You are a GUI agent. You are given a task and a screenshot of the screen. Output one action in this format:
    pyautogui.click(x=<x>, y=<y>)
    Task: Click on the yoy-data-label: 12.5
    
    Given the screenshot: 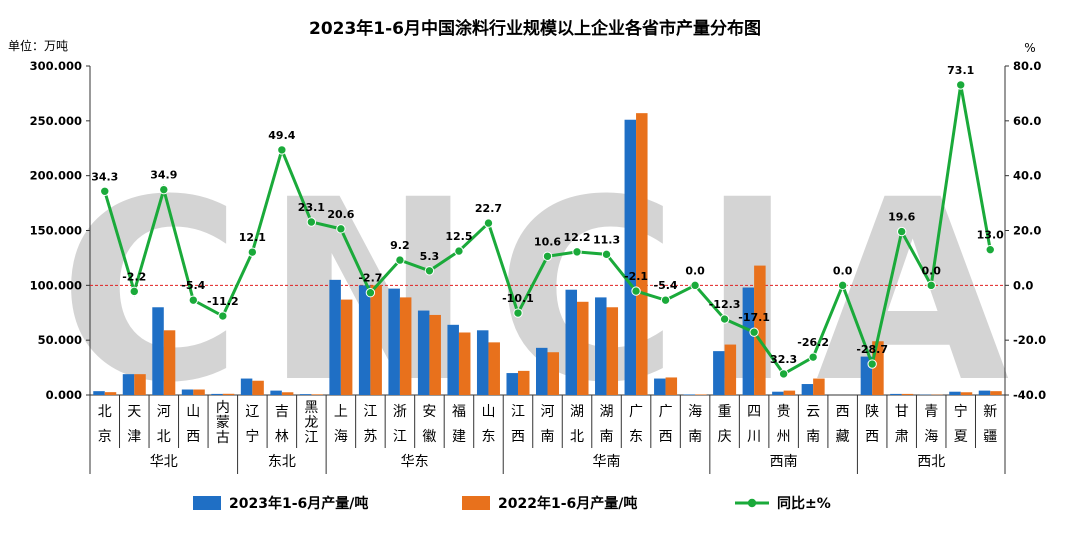 What is the action you would take?
    pyautogui.click(x=458, y=236)
    